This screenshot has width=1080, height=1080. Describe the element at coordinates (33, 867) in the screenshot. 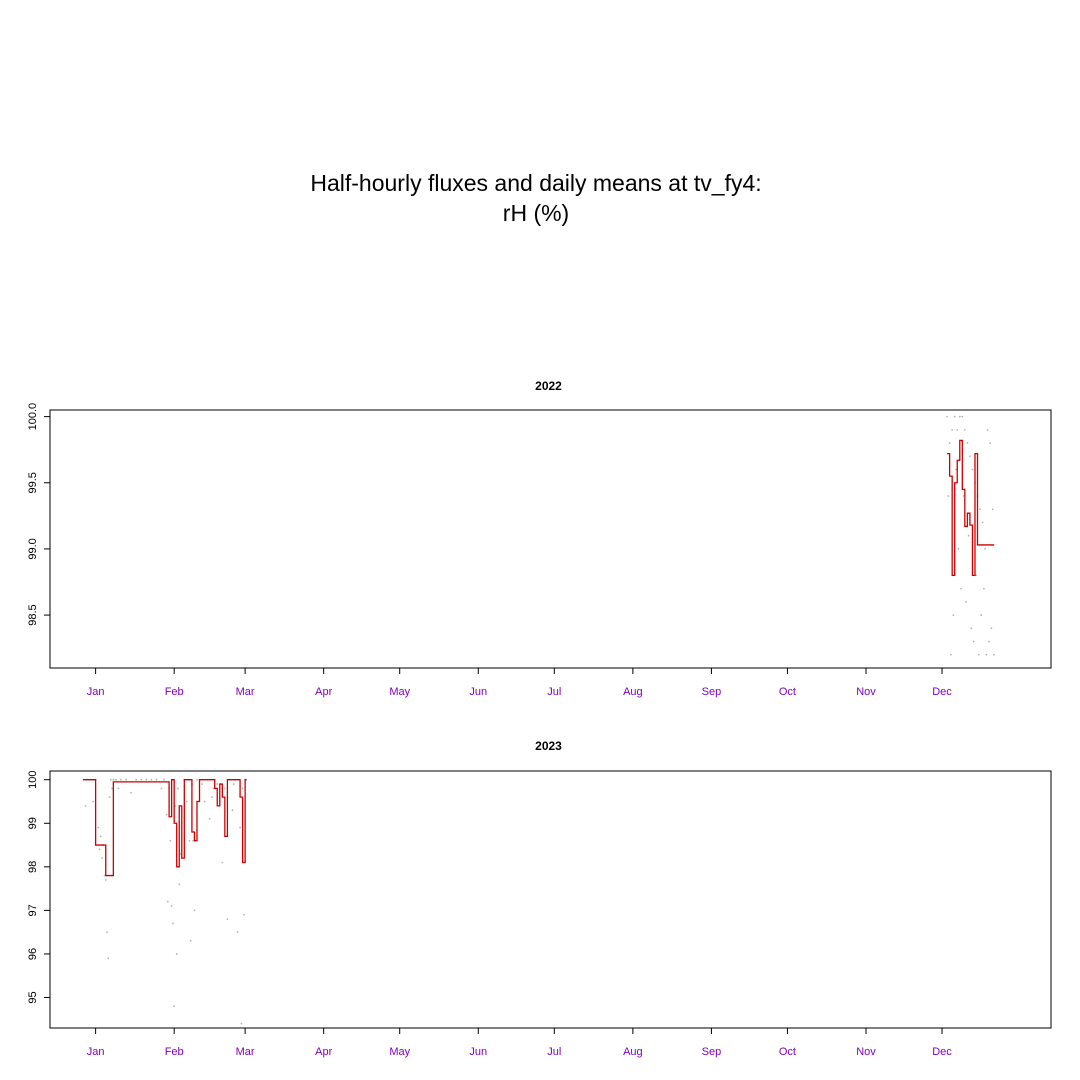

I see `y-tick-label: 98` at that location.